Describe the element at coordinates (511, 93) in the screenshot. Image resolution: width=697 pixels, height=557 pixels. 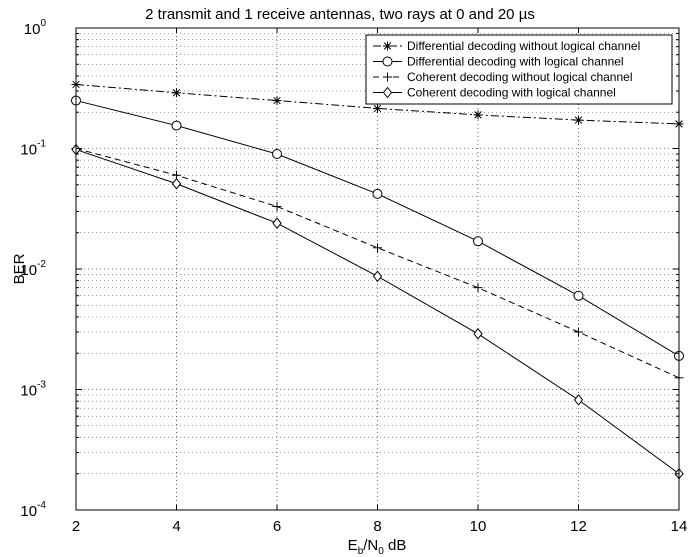
I see `legend-label: Coherent decoding with logical channel` at that location.